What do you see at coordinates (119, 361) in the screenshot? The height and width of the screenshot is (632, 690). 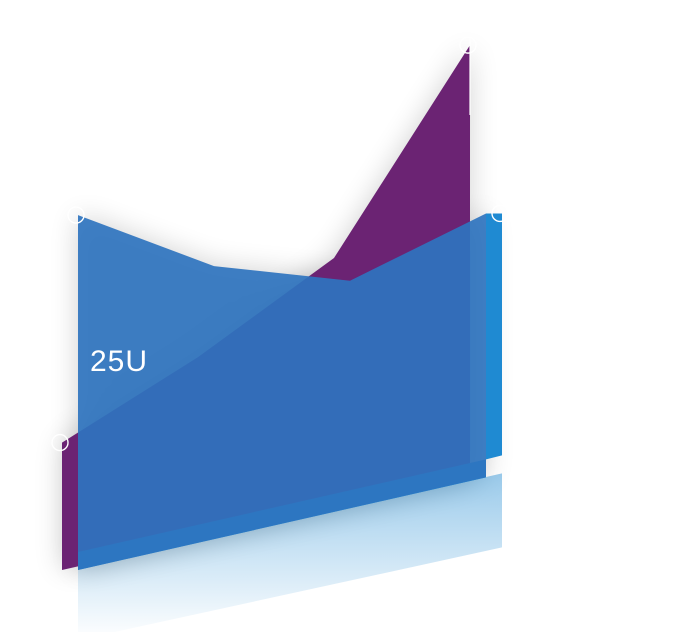 I see `data-label-25u: 25U` at bounding box center [119, 361].